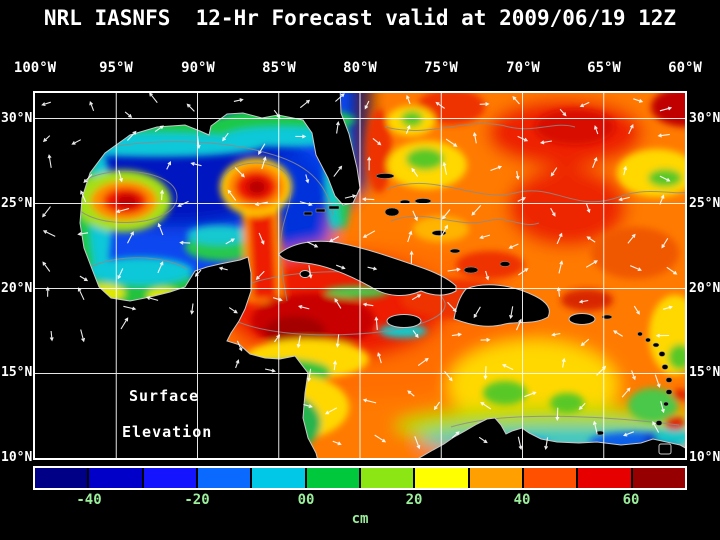 The width and height of the screenshot is (720, 540). Describe the element at coordinates (441, 68) in the screenshot. I see `lon-label-75w: 75°W` at that location.